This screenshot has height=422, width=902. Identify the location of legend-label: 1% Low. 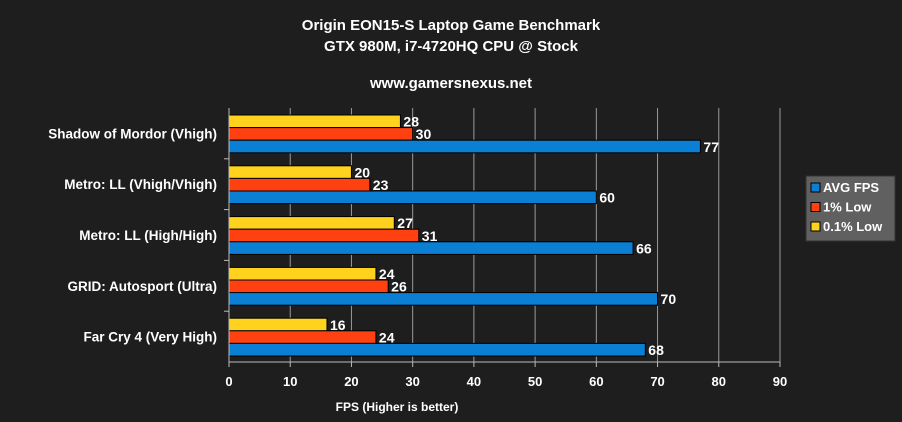
(847, 207).